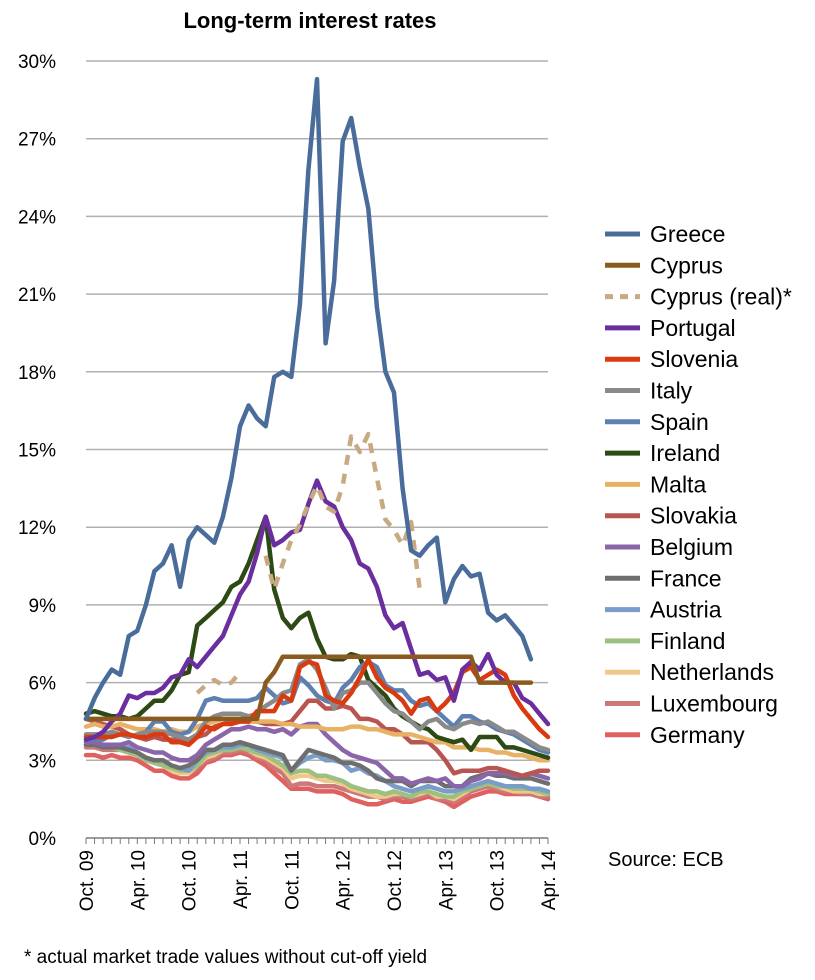 This screenshot has width=815, height=980. Describe the element at coordinates (697, 735) in the screenshot. I see `legend-label: Germany` at that location.